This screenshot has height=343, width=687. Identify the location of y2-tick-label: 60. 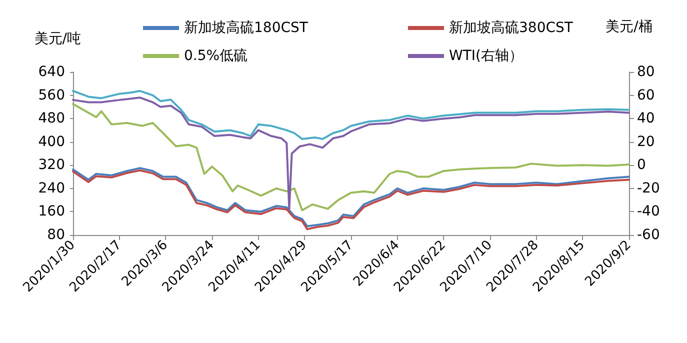
(646, 95).